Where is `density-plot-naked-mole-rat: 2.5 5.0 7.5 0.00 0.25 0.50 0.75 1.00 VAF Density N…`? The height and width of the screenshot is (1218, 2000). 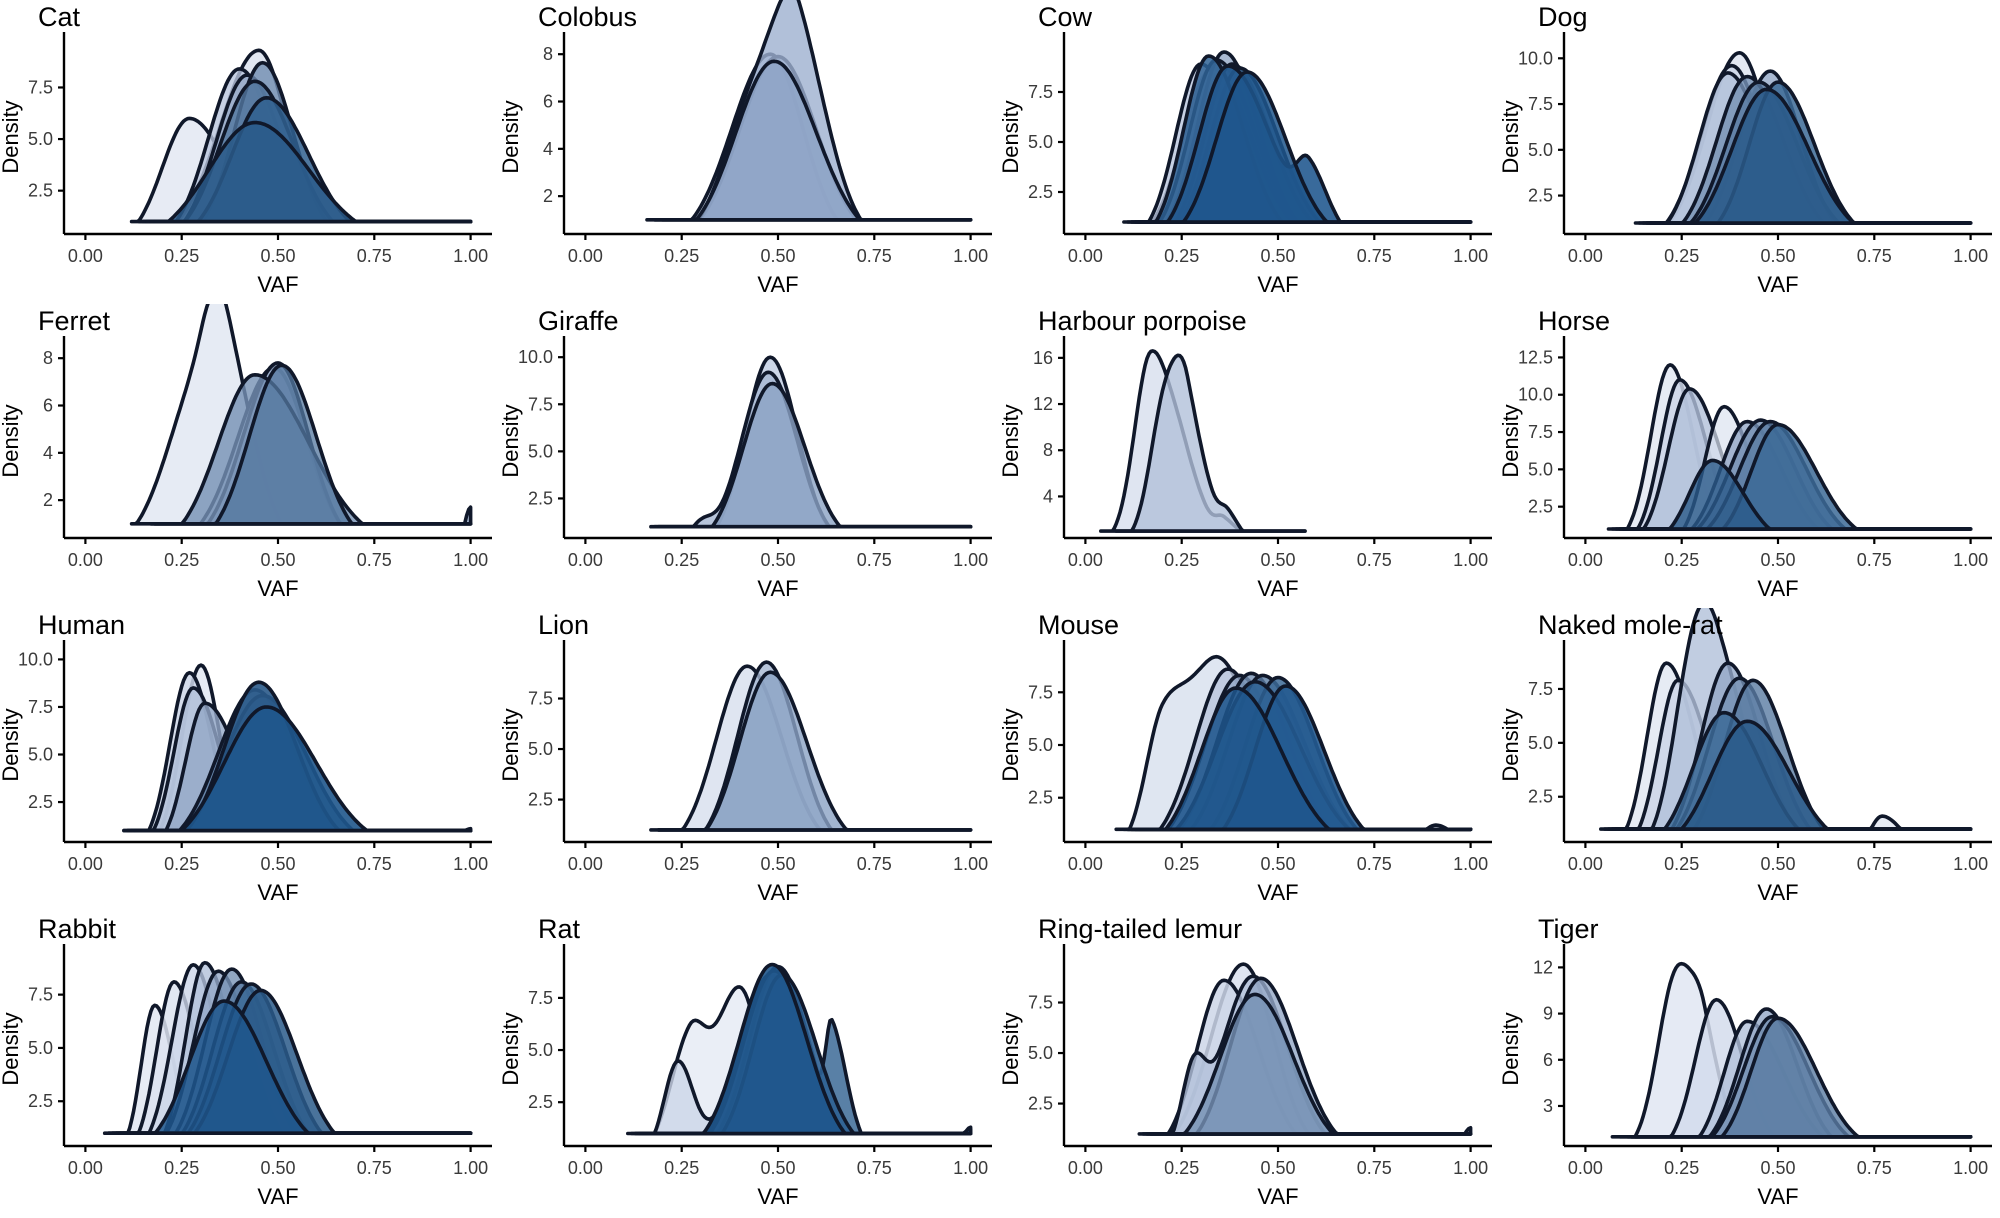
density-plot-naked-mole-rat: 2.5 5.0 7.5 0.00 0.25 0.50 0.75 1.00 VAF Density N… is located at coordinates (1746, 756).